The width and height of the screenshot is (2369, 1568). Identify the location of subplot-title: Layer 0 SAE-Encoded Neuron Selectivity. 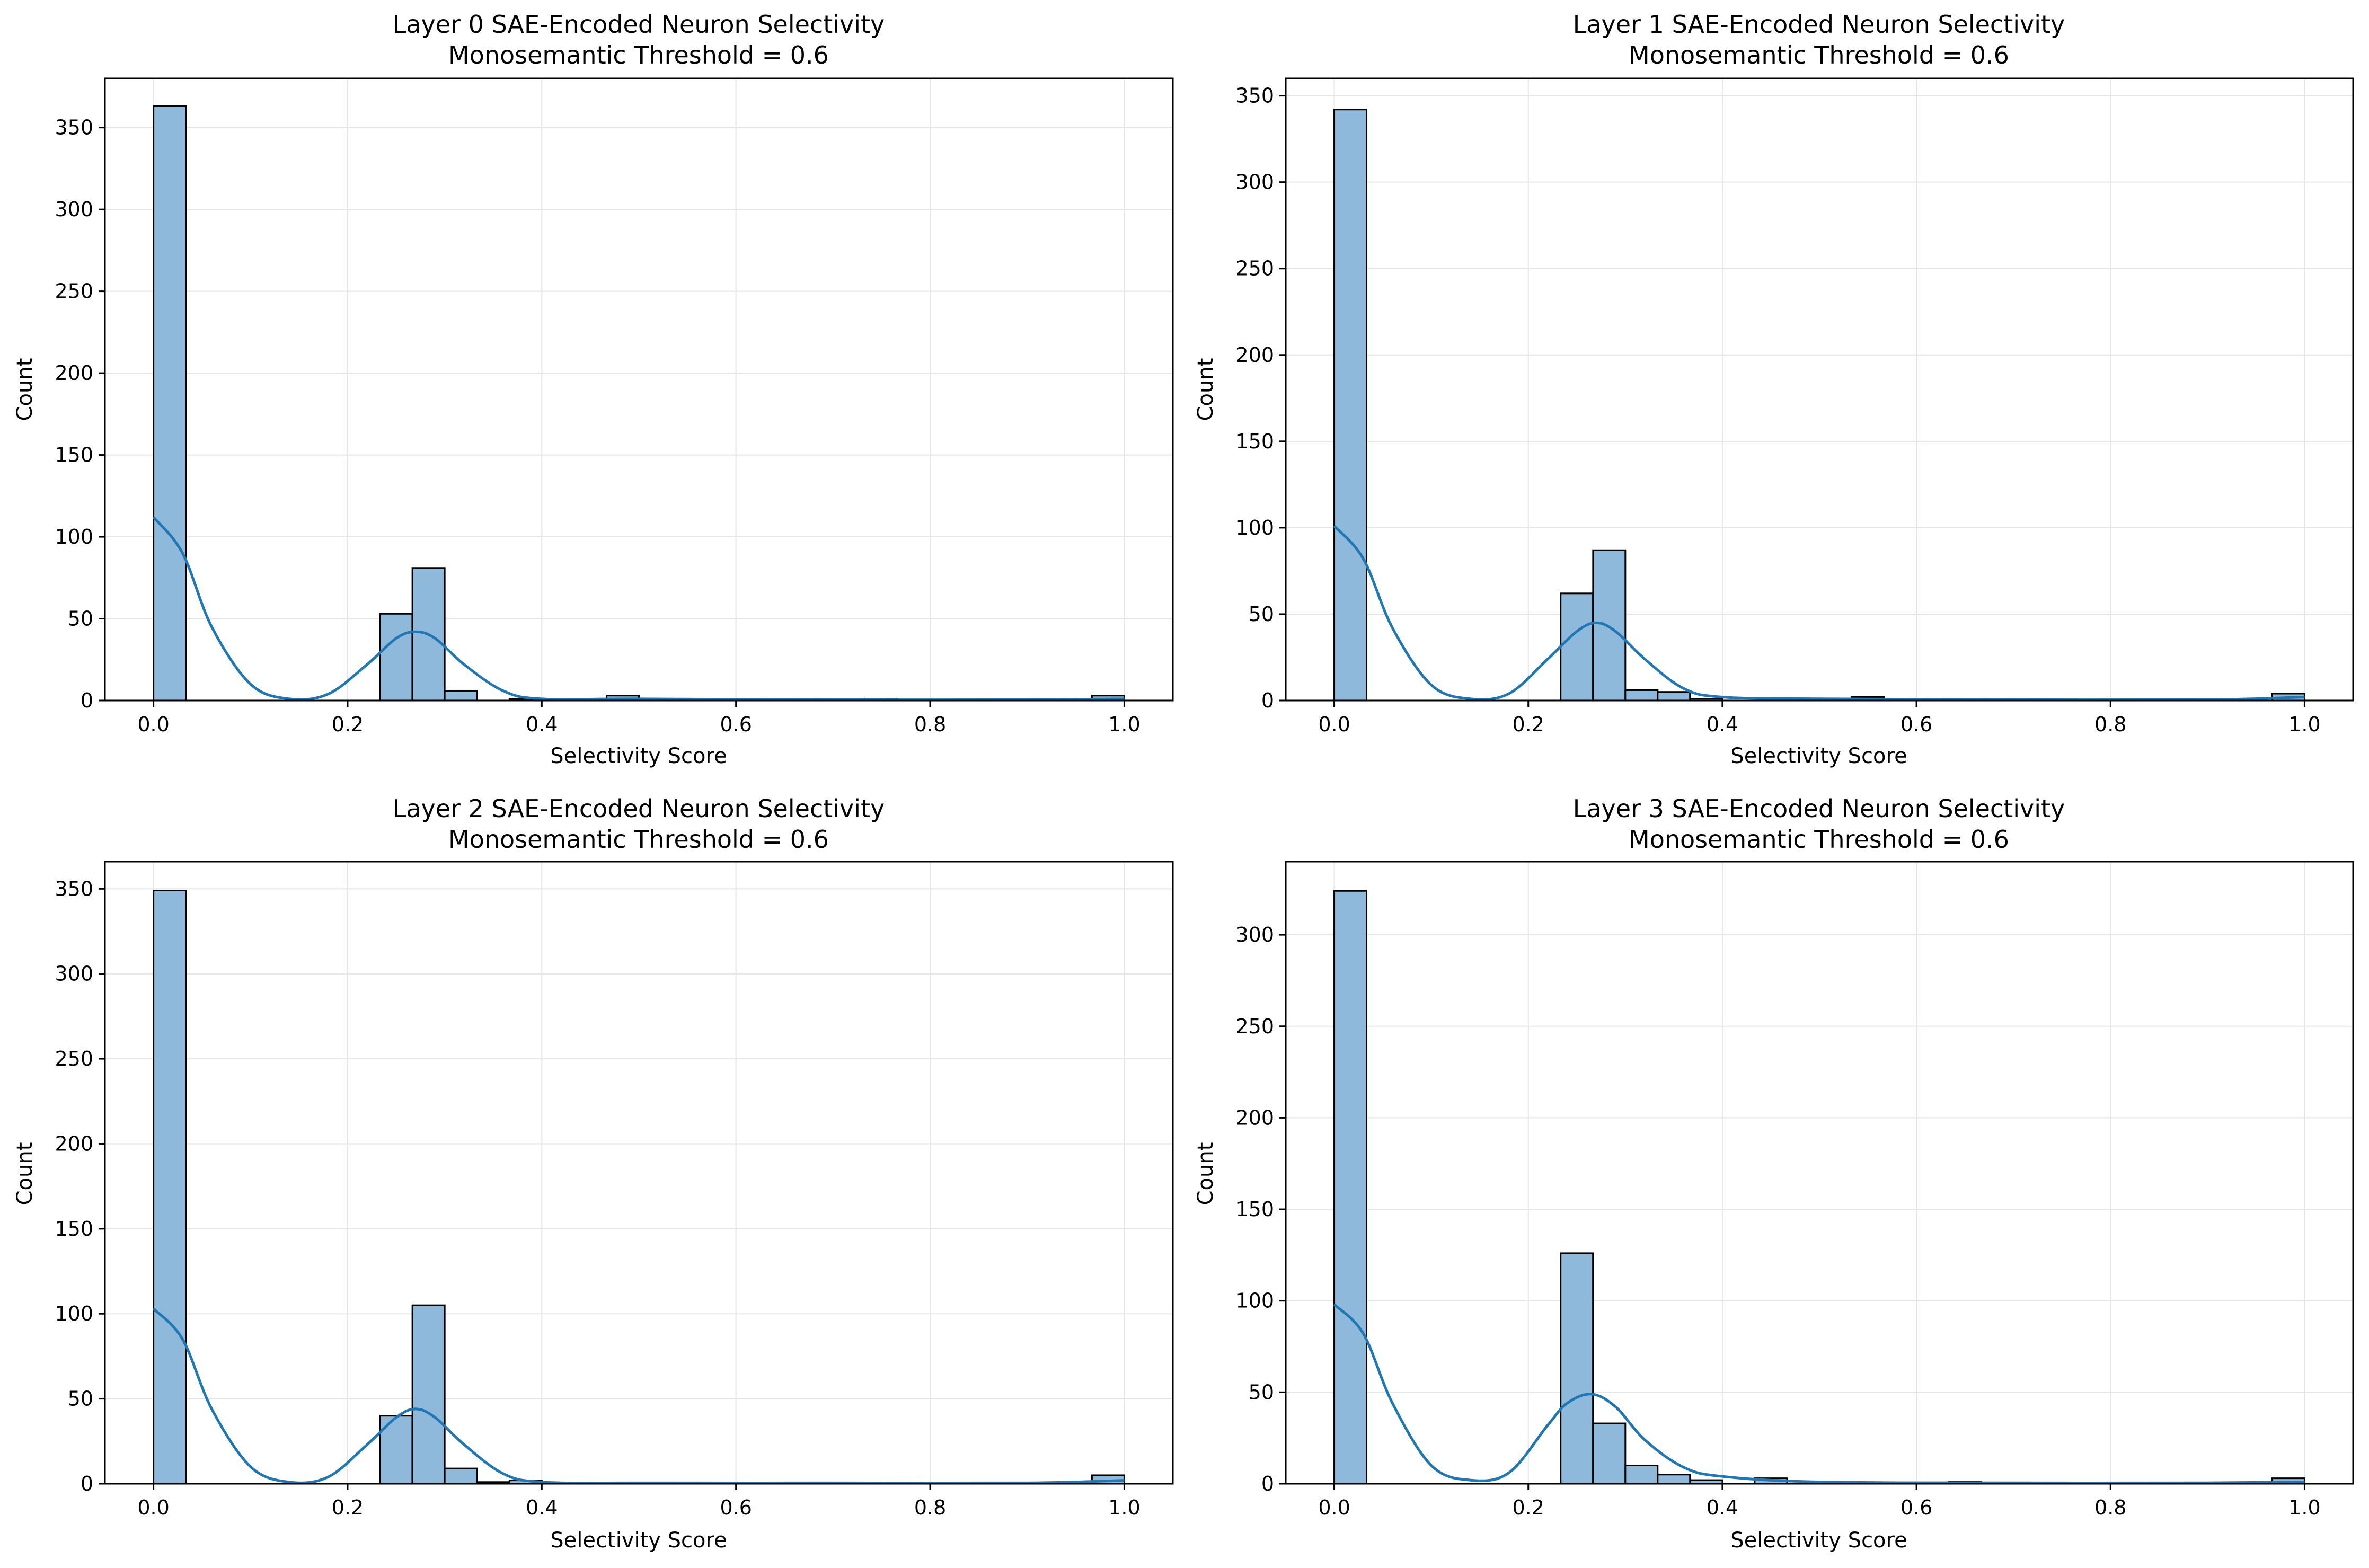
(639, 24).